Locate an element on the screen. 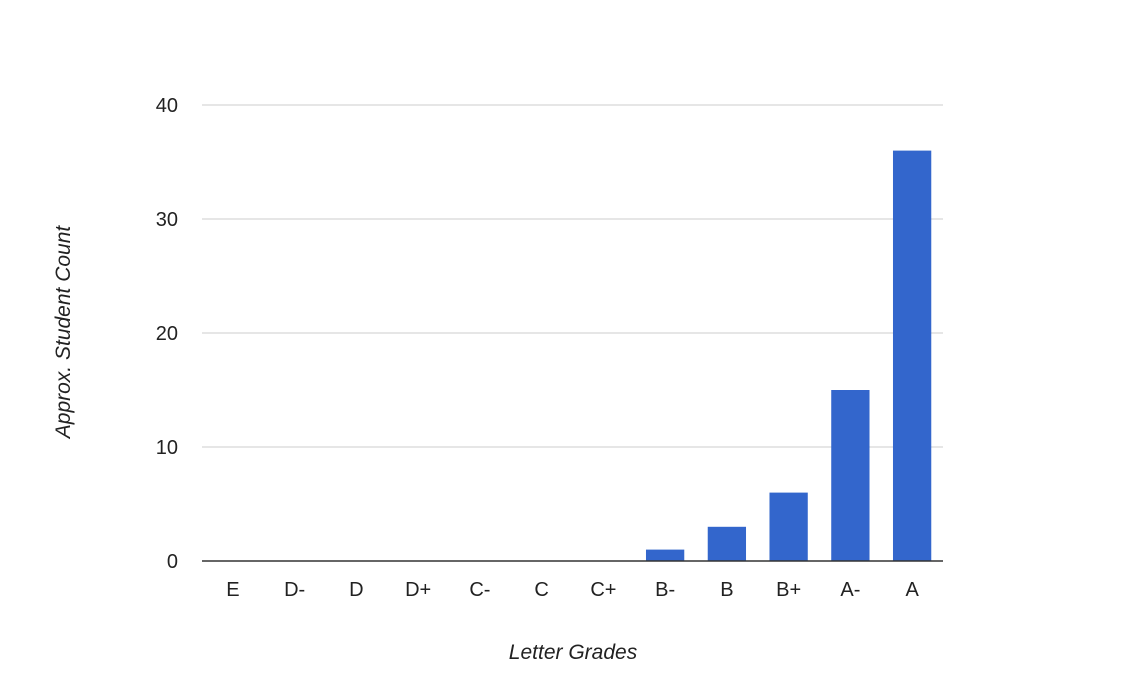 The height and width of the screenshot is (680, 1122). y-axis-title: Approx. Student Count is located at coordinates (63, 333).